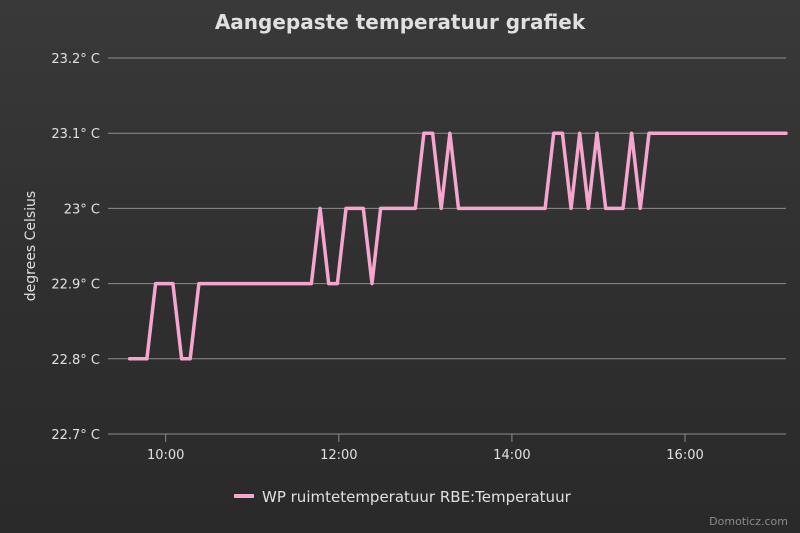  I want to click on chart-title: Aangepaste temperatuur grafiek, so click(400, 22).